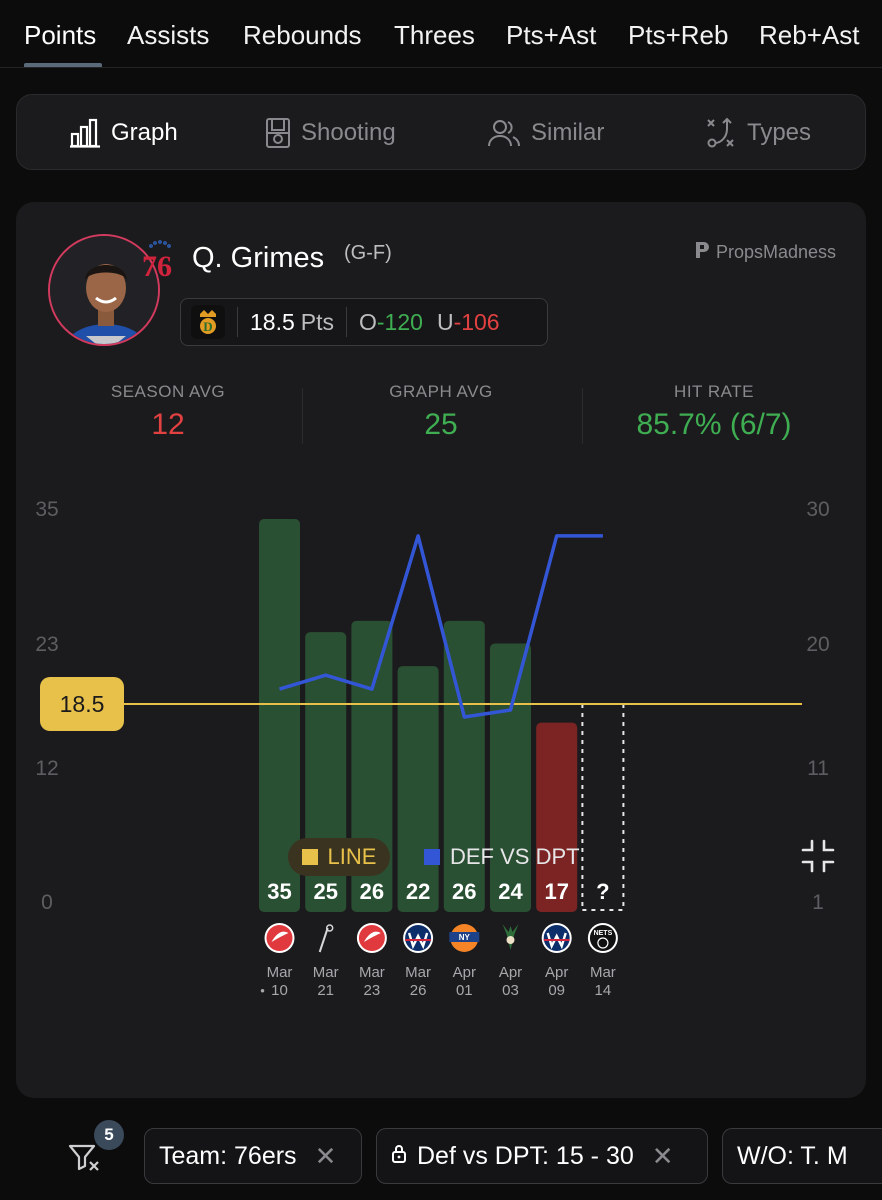 The height and width of the screenshot is (1200, 882). I want to click on date-day-label: 23, so click(372, 990).